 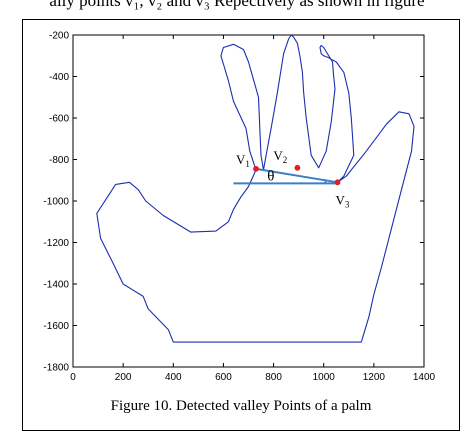 What do you see at coordinates (73, 377) in the screenshot?
I see `x-tick-label: 0` at bounding box center [73, 377].